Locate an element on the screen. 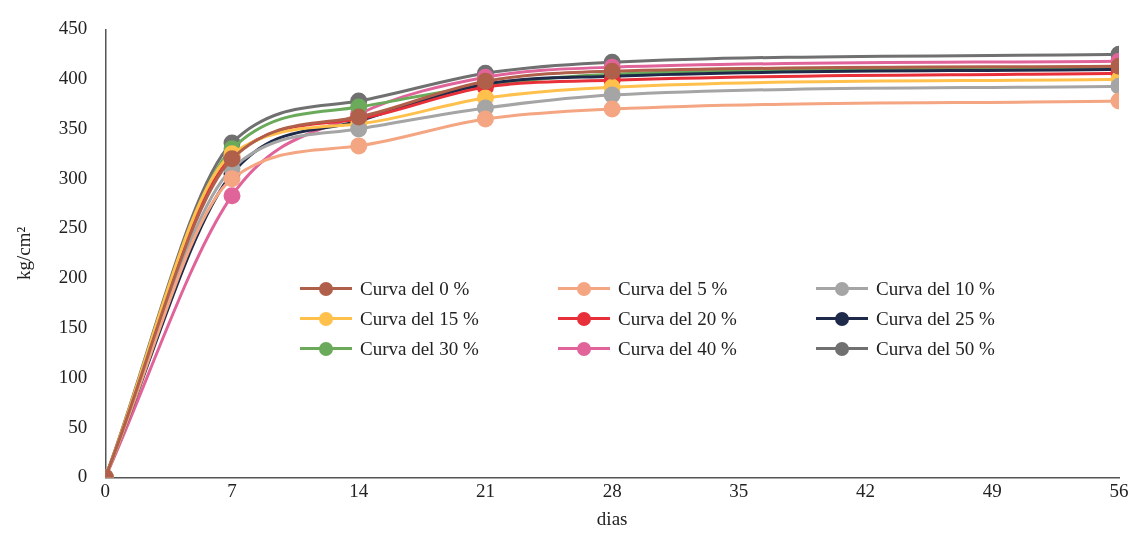  x-tick-label: 42 is located at coordinates (866, 490).